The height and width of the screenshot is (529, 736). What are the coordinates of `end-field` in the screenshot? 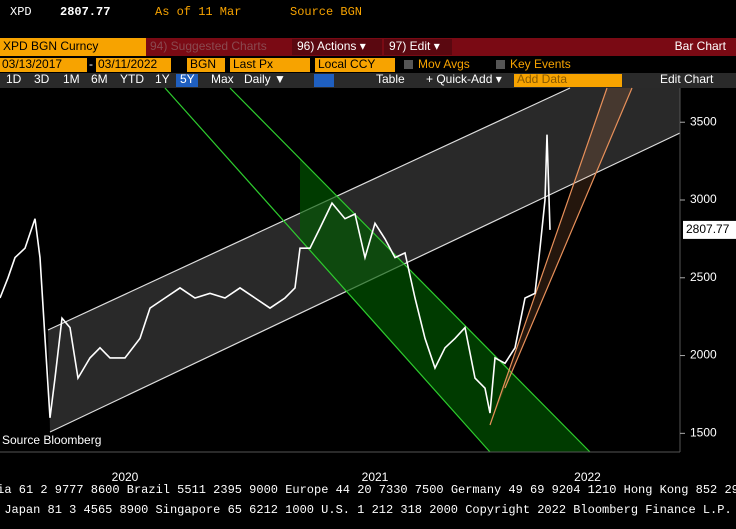 It's located at (133, 65).